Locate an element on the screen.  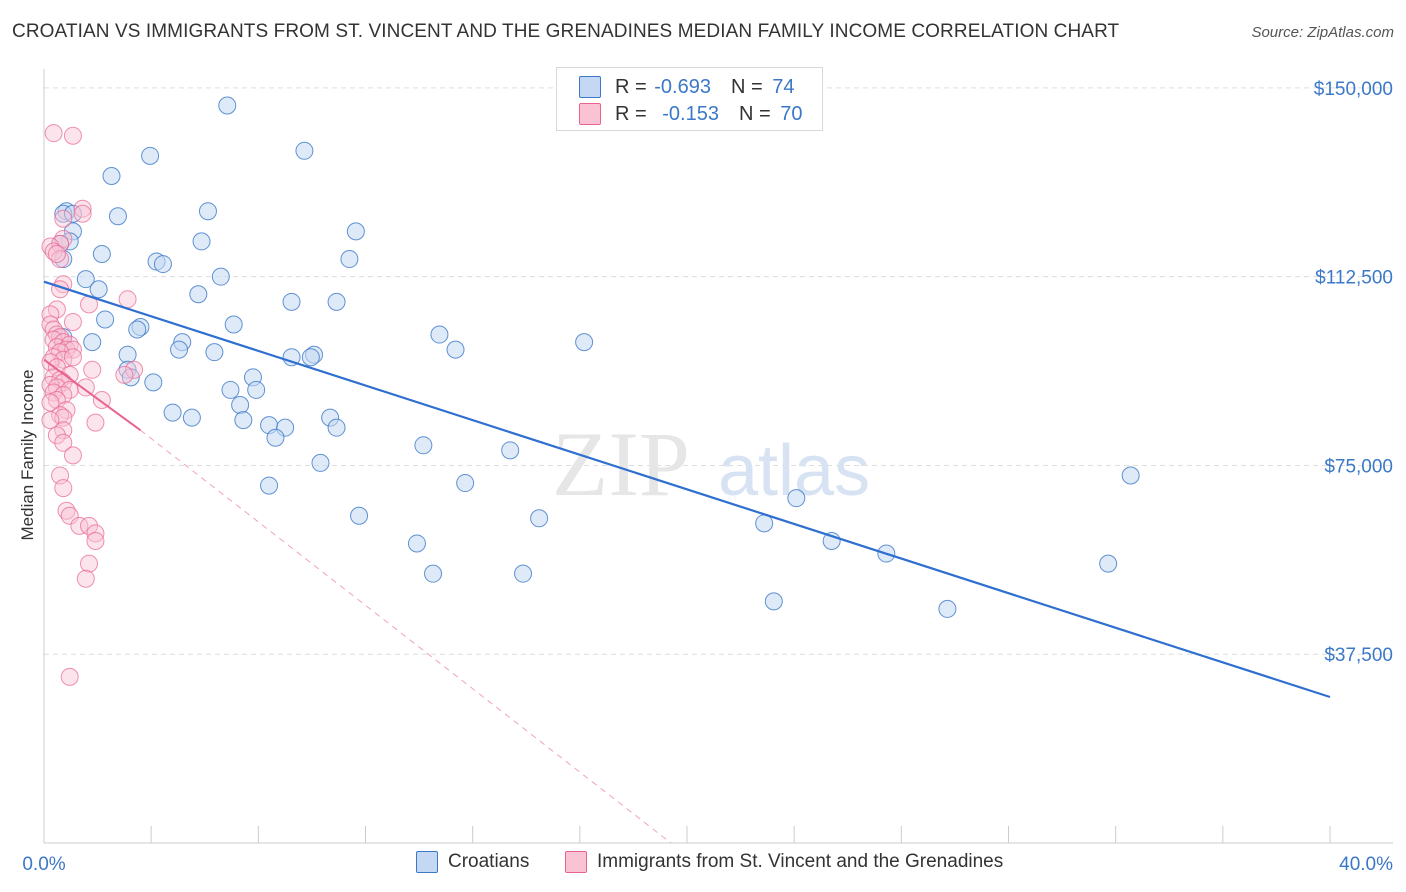
watermark-zip: ZIP is located at coordinates (621, 464).